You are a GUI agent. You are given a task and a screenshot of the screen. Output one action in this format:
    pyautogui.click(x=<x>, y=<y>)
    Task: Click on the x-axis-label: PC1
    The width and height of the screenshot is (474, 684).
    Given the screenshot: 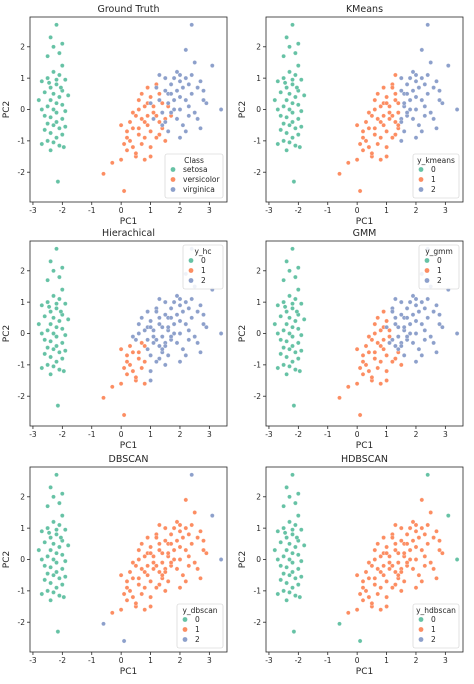 What is the action you would take?
    pyautogui.click(x=364, y=446)
    